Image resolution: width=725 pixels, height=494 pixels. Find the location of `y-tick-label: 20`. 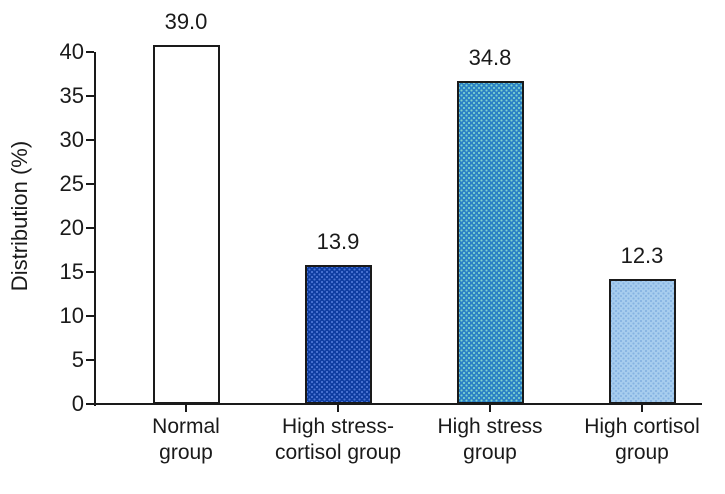

y-tick-label: 20 is located at coordinates (71, 227).